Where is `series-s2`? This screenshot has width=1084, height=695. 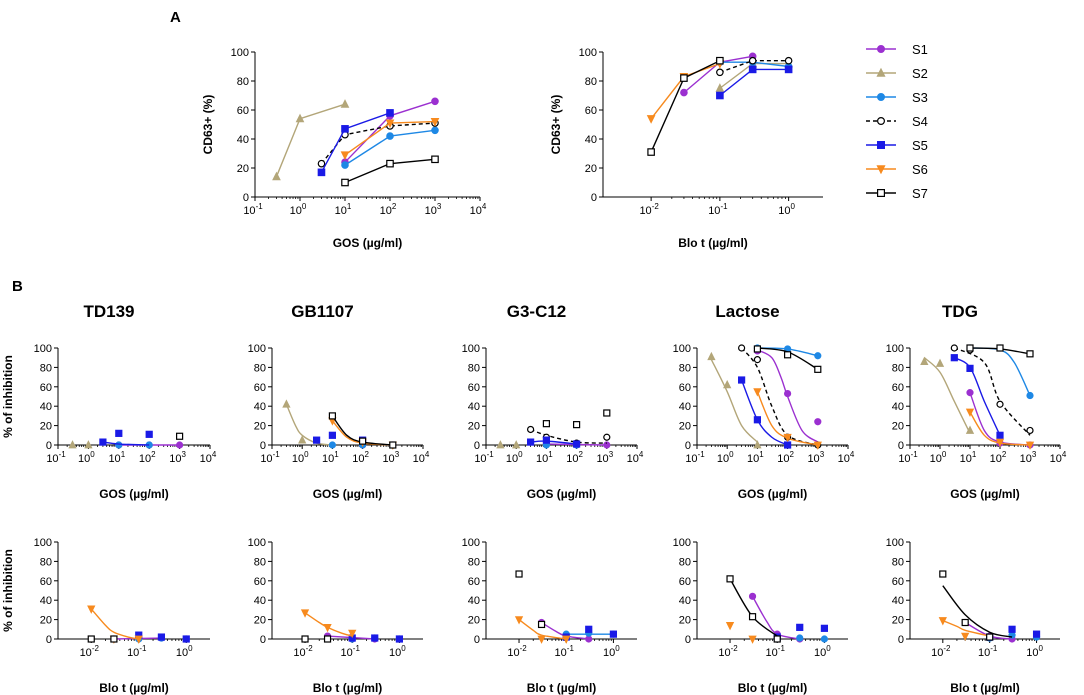
series-s2 is located at coordinates (307, 422).